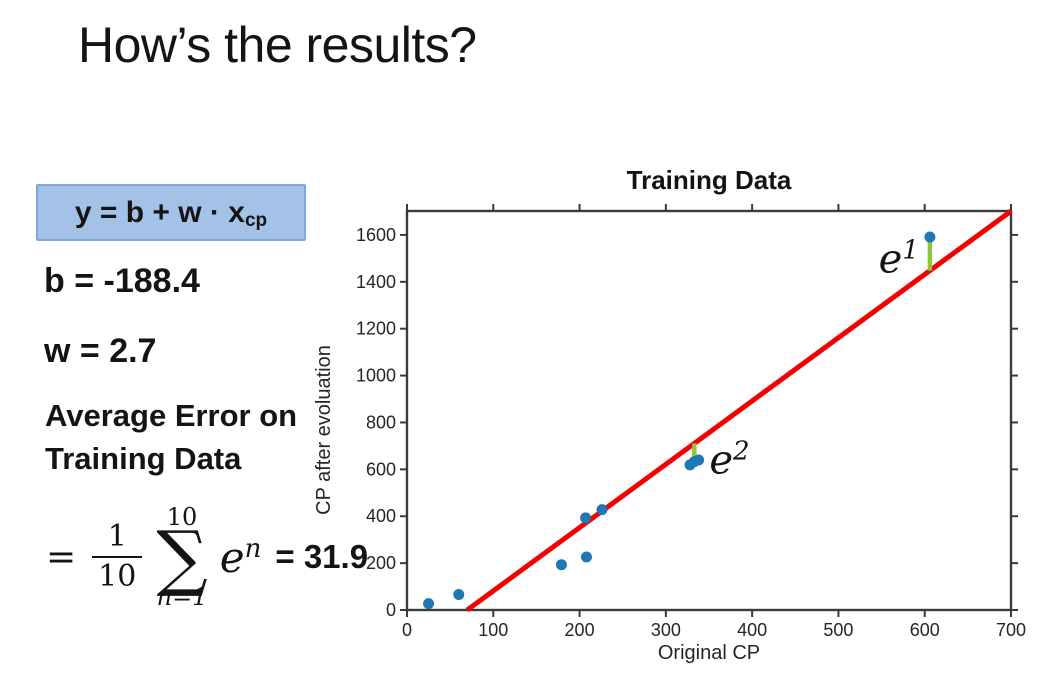  I want to click on summation-lower-limit: n=1, so click(182, 597).